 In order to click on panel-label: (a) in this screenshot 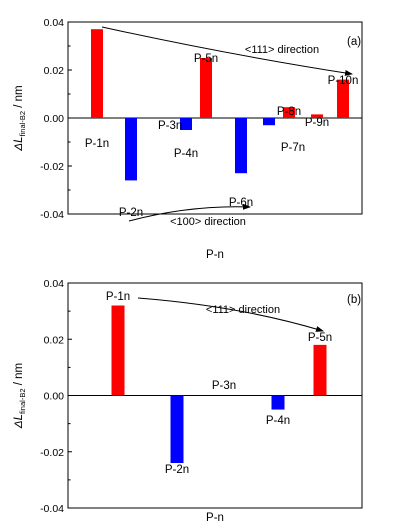, I will do `click(354, 42)`.